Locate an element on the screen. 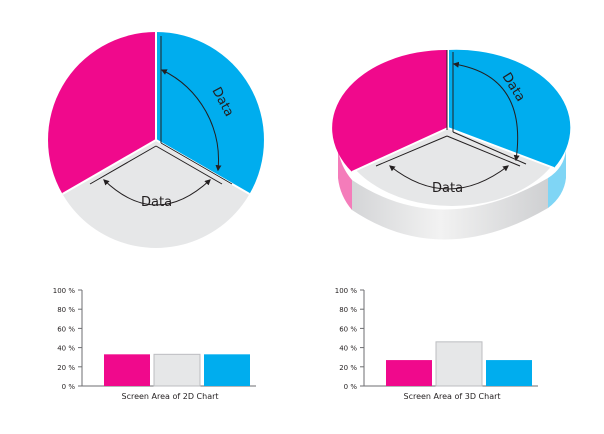 Image resolution: width=604 pixels, height=434 pixels. pie-3d-horizontal-data-label: Data is located at coordinates (447, 188).